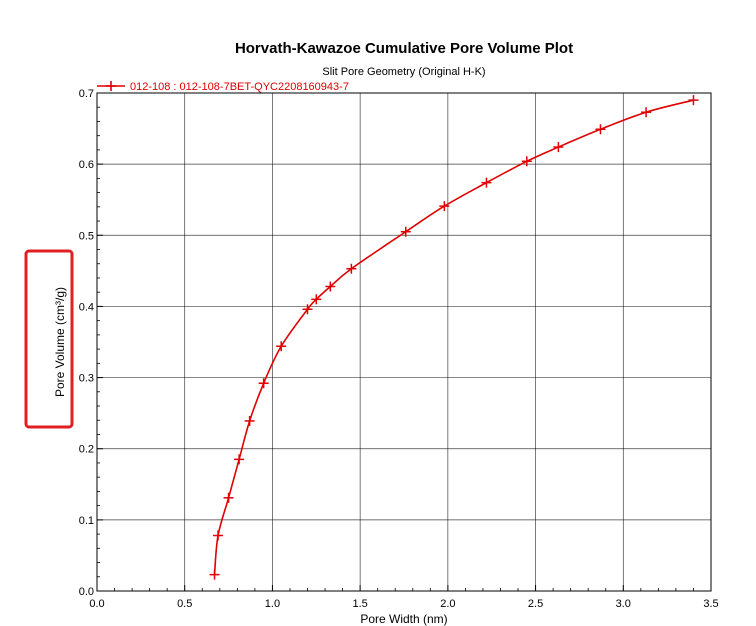  What do you see at coordinates (49, 339) in the screenshot?
I see `y-axis-label-highlight-box` at bounding box center [49, 339].